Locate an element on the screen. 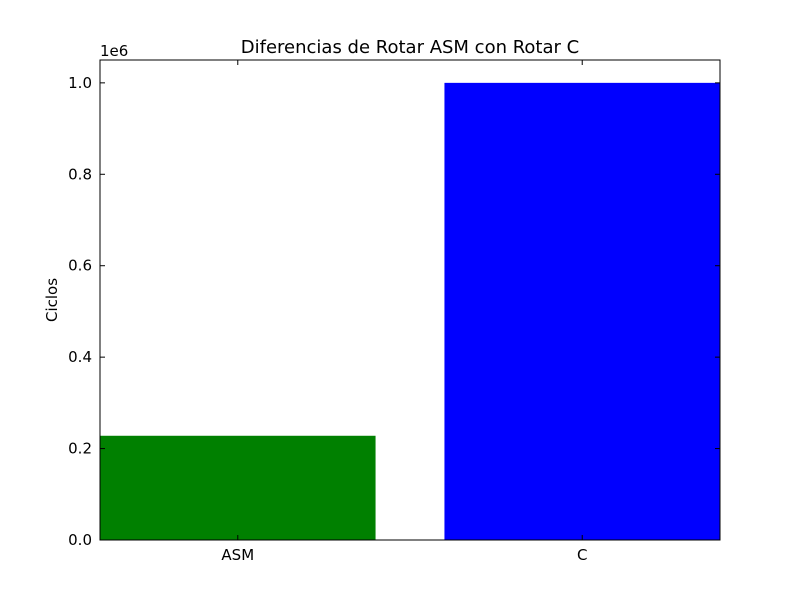  y-tick-label: 0.2 is located at coordinates (80, 449).